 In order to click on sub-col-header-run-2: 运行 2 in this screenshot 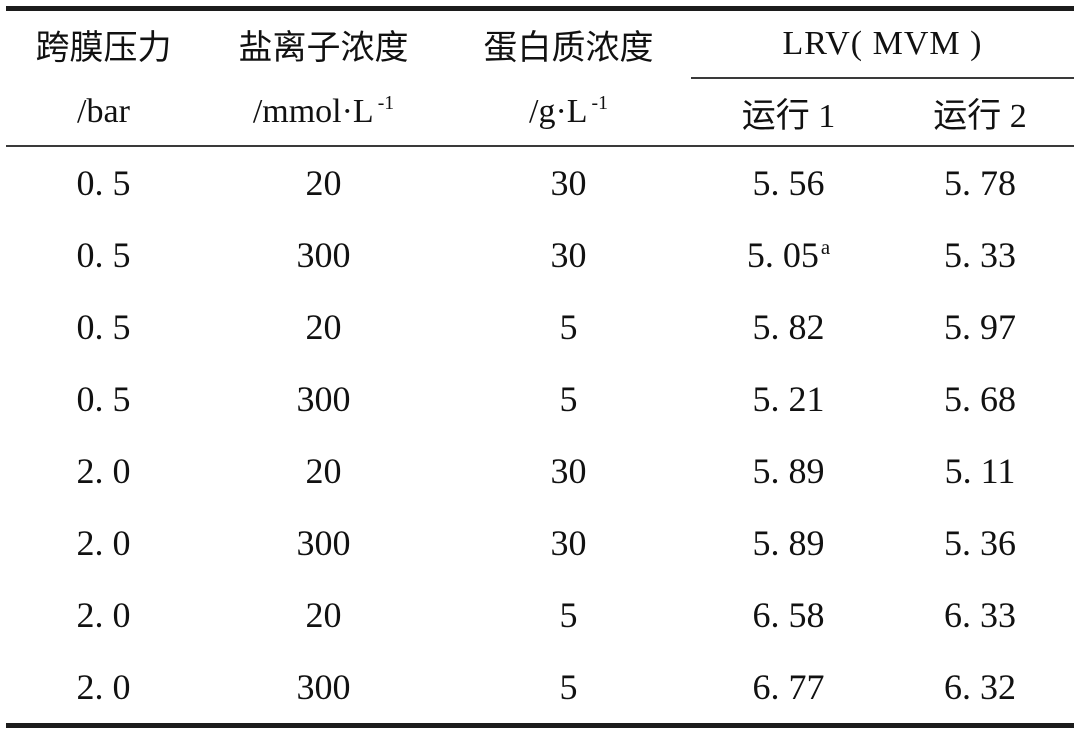, I will do `click(979, 112)`.